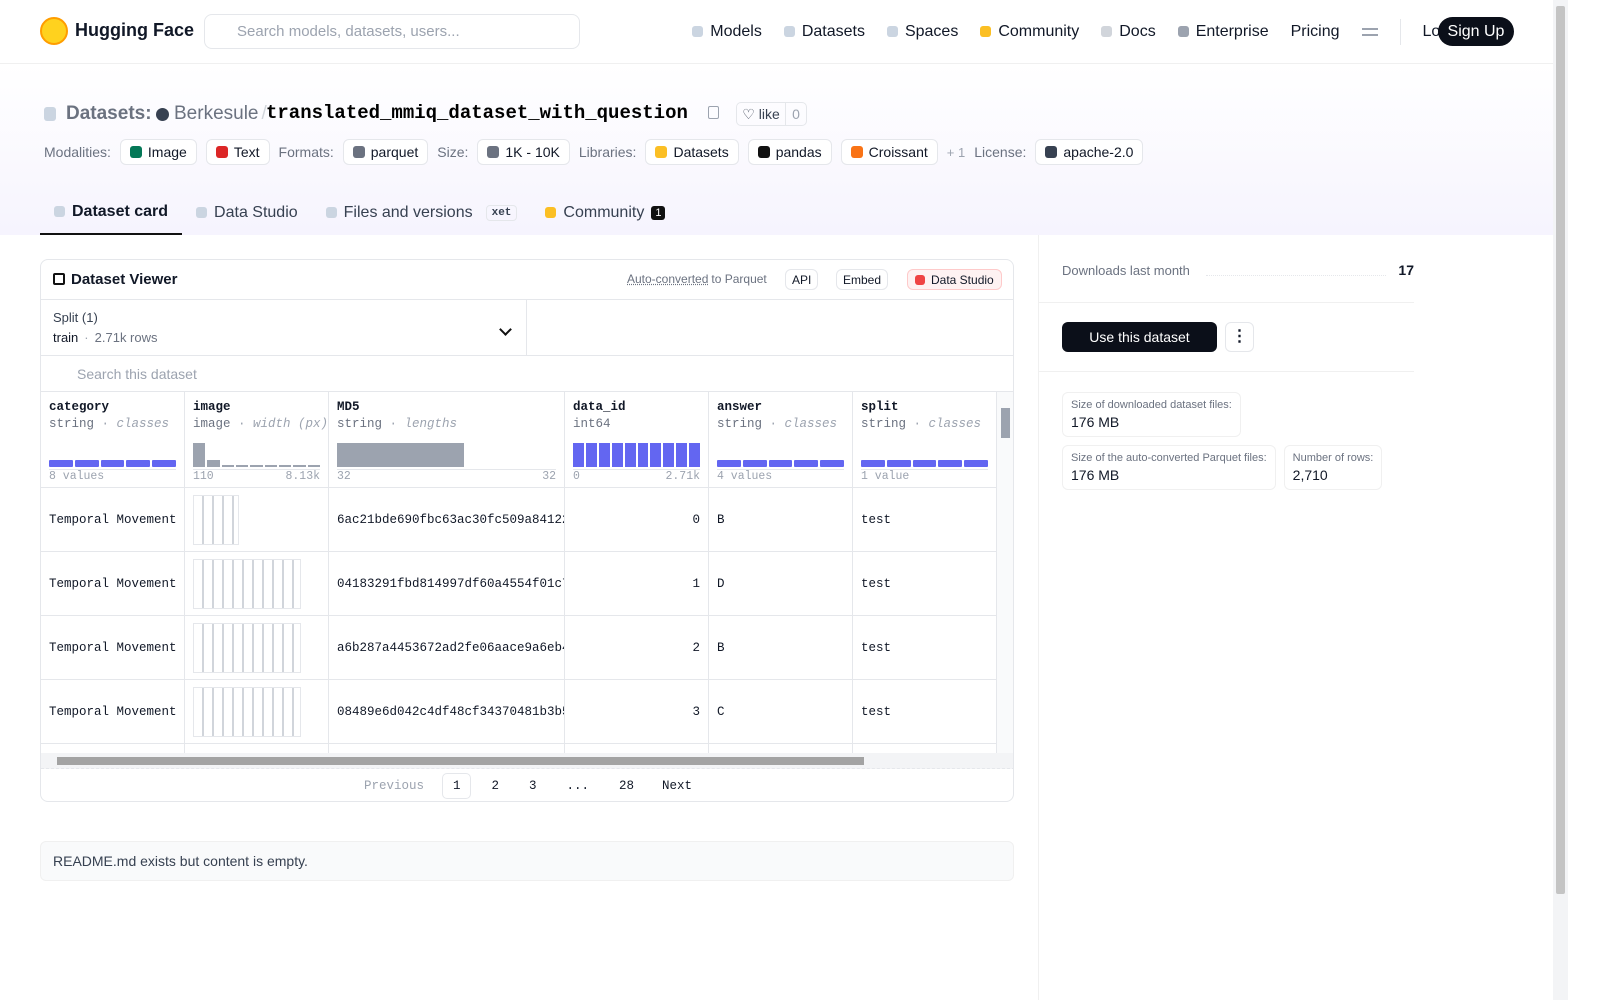  What do you see at coordinates (1476, 31) in the screenshot?
I see `signup-button: Sign Up` at bounding box center [1476, 31].